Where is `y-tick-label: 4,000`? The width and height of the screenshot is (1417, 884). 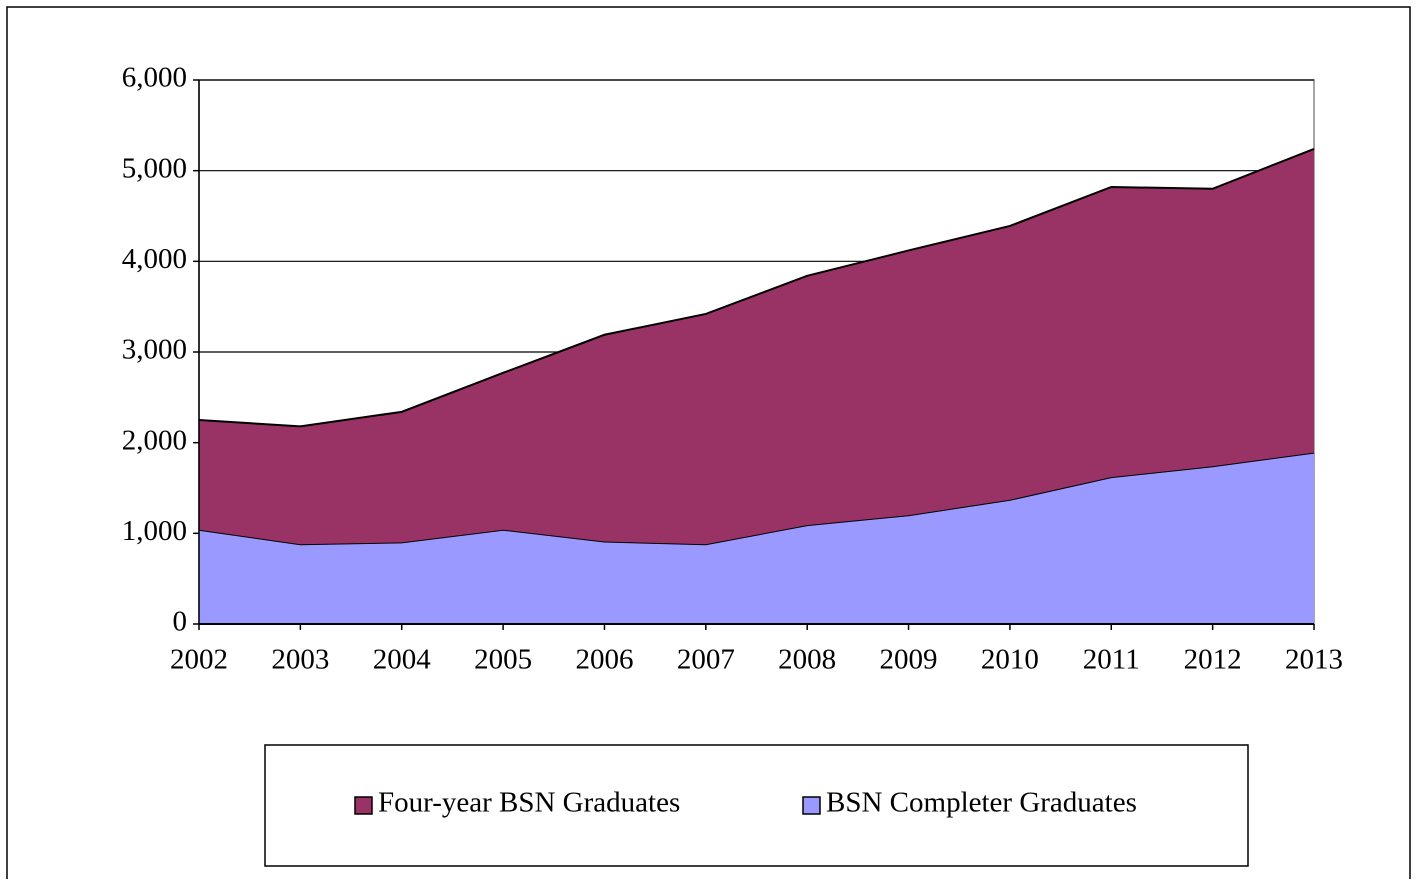 y-tick-label: 4,000 is located at coordinates (154, 259).